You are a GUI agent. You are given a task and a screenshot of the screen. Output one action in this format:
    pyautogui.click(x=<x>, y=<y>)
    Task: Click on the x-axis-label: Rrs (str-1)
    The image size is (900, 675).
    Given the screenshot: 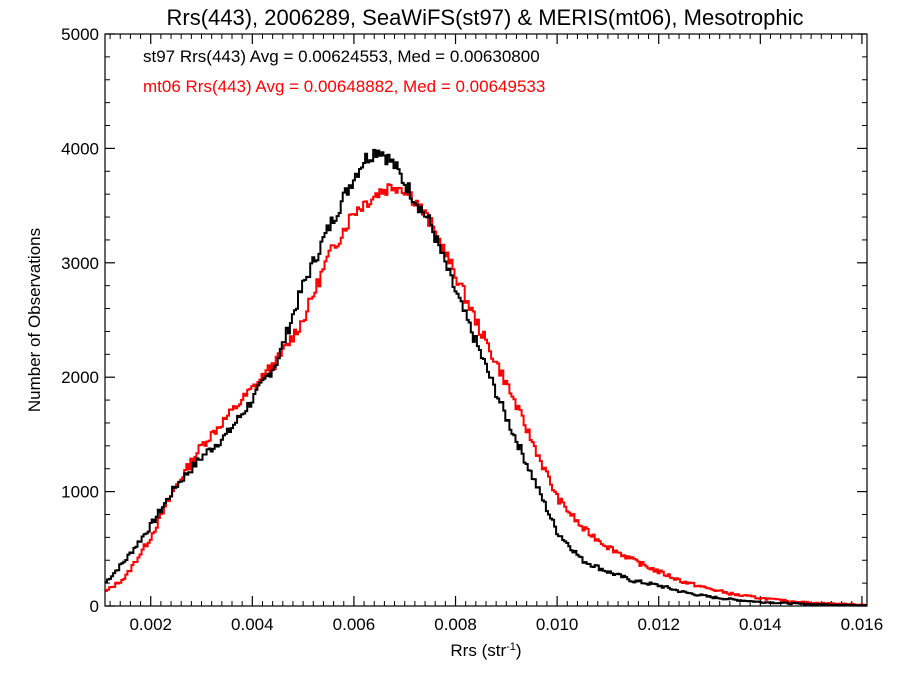 What is the action you would take?
    pyautogui.click(x=485, y=650)
    